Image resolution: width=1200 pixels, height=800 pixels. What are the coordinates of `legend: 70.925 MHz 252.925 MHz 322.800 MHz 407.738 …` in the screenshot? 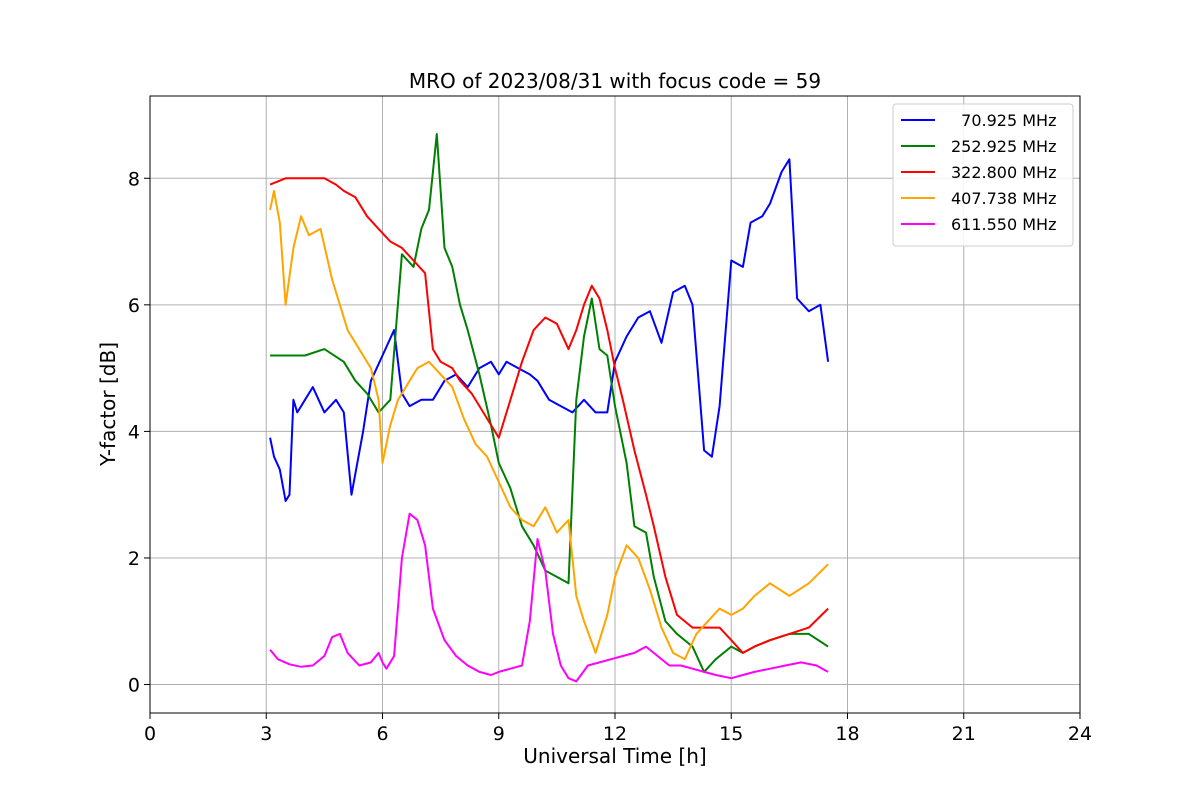 It's located at (983, 175).